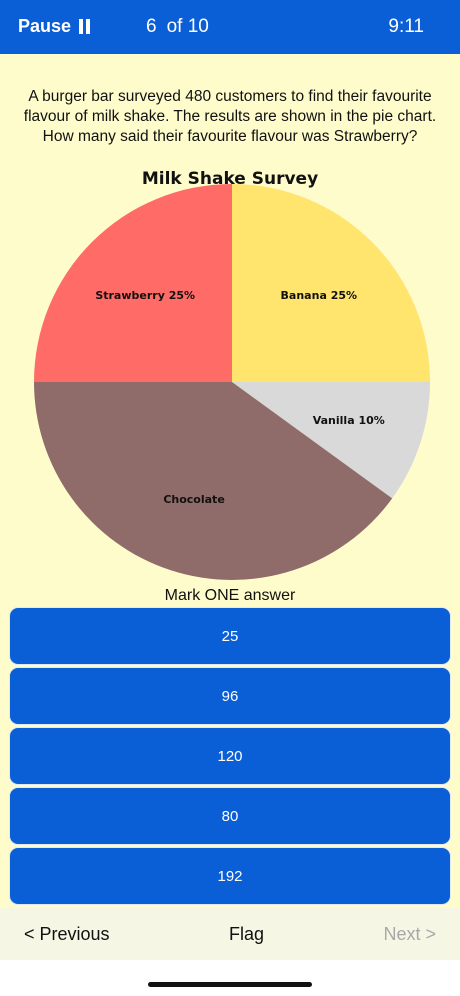 The height and width of the screenshot is (996, 460). I want to click on bottom-nav: < Previous Flag Next >, so click(230, 934).